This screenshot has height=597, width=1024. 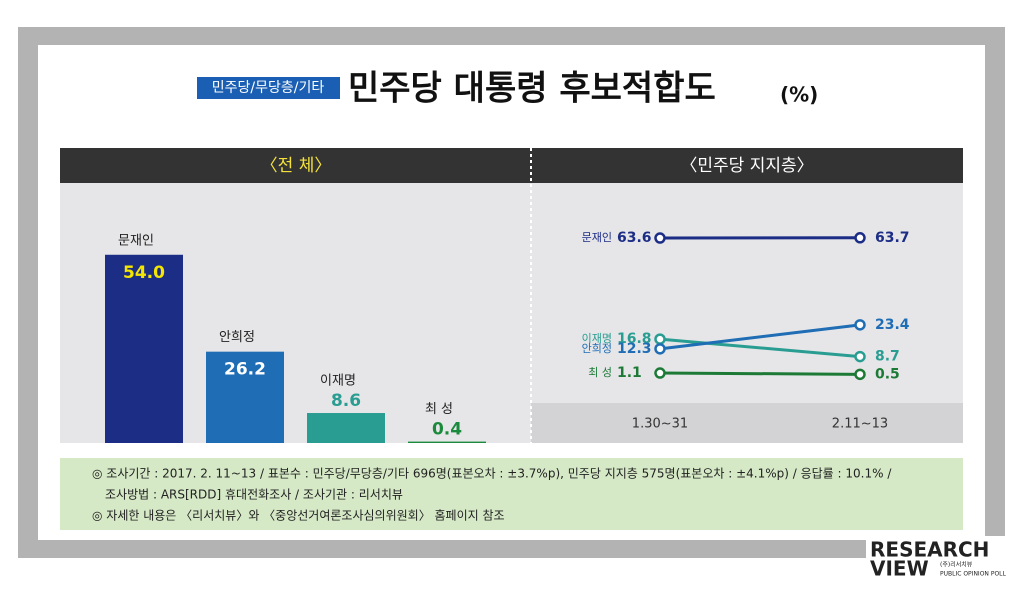 What do you see at coordinates (600, 372) in the screenshot?
I see `series-name: 최 성` at bounding box center [600, 372].